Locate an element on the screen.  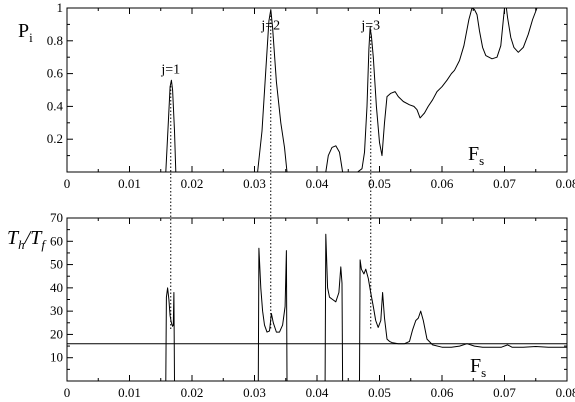
y-tick-label: 1 is located at coordinates (60, 7).